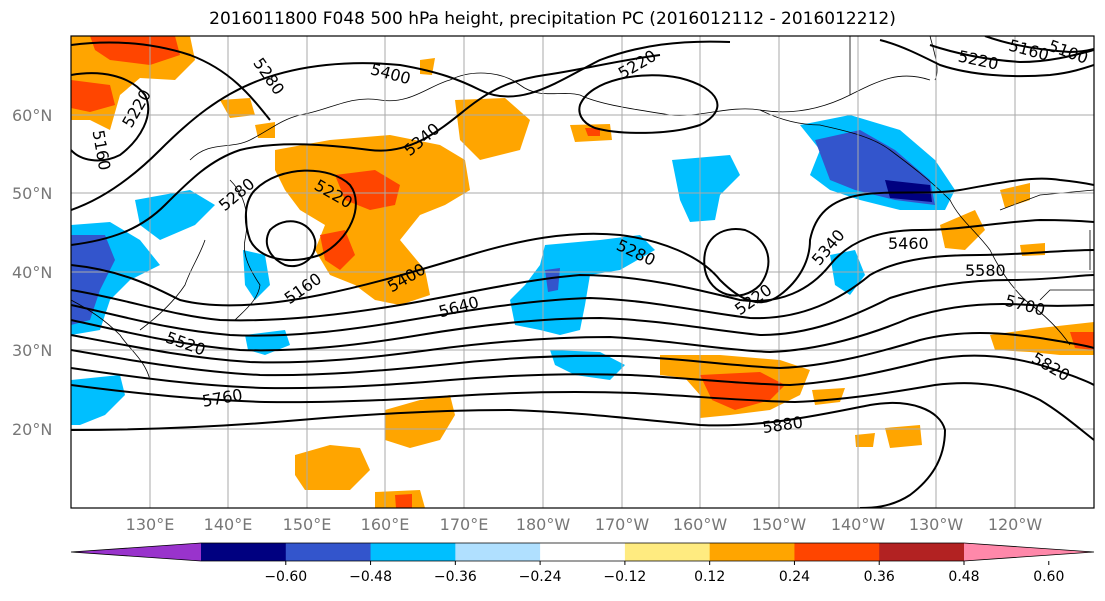 The height and width of the screenshot is (601, 1105). Describe the element at coordinates (32, 429) in the screenshot. I see `lat-label: 20°N` at that location.